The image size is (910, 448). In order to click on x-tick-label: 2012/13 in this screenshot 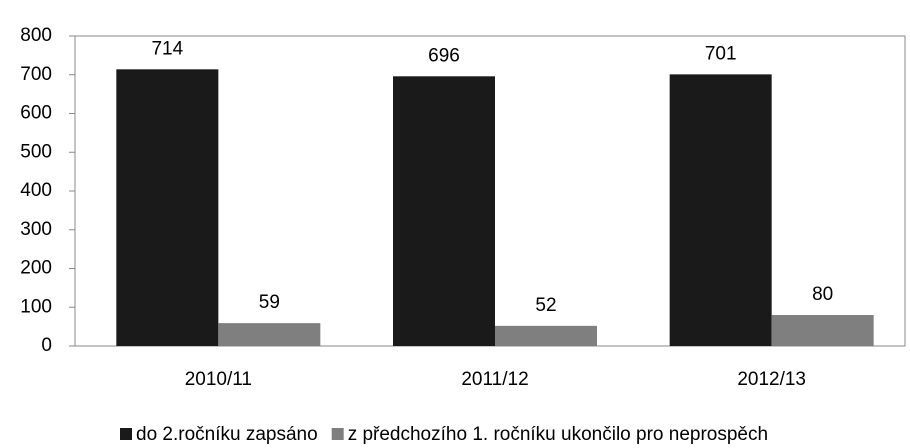, I will do `click(771, 379)`.